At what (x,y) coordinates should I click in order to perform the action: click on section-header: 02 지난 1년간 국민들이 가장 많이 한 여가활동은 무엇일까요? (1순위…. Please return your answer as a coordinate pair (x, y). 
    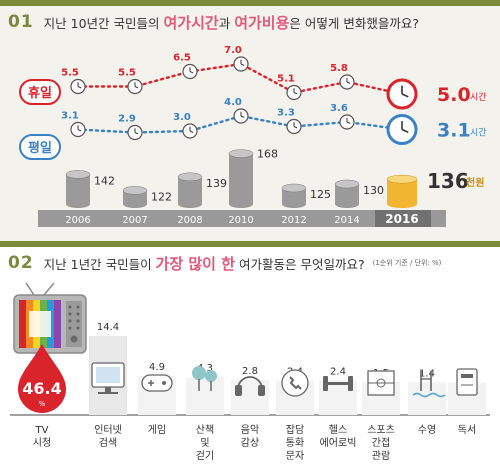
    Looking at the image, I should click on (224, 263).